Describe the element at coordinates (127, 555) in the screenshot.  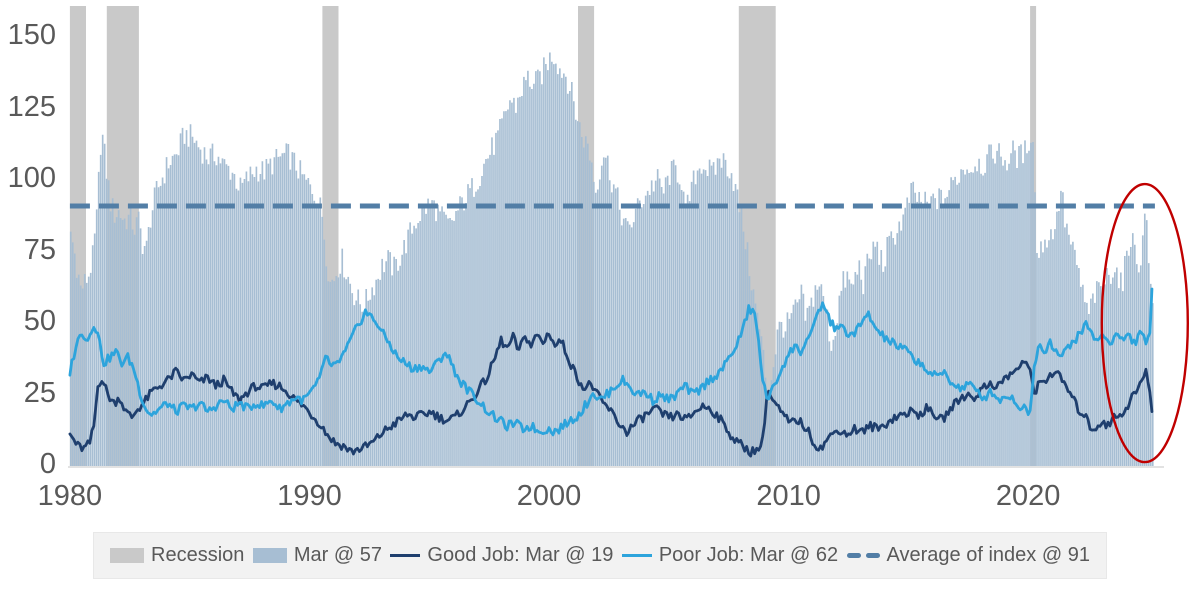
I see `recession-swatch-icon` at that location.